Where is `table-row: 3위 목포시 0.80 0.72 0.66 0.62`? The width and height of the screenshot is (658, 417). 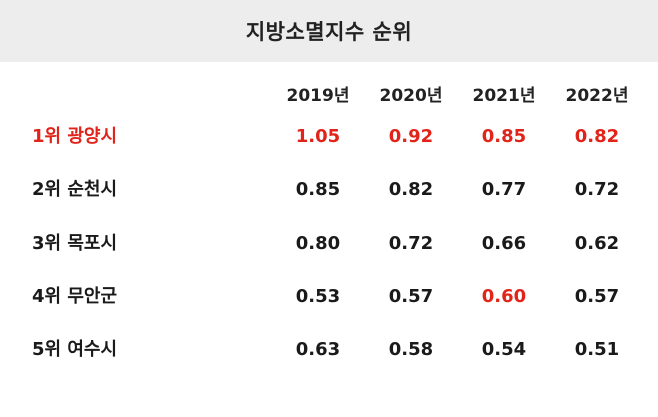 table-row: 3위 목포시 0.80 0.72 0.66 0.62 is located at coordinates (329, 244).